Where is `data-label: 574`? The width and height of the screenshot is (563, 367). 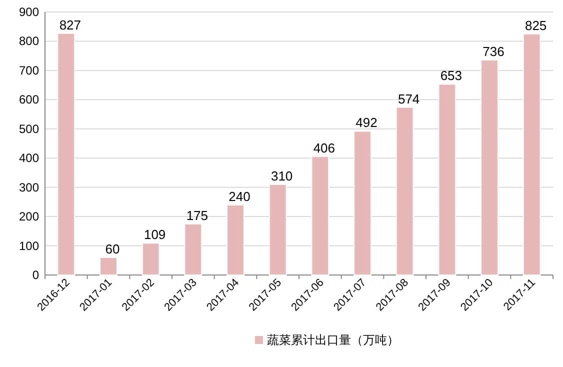 data-label: 574 is located at coordinates (409, 98).